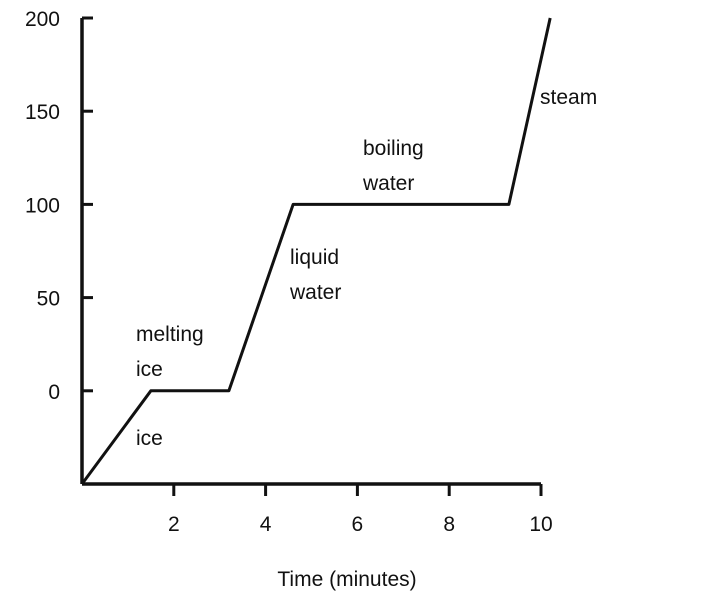  Describe the element at coordinates (42, 205) in the screenshot. I see `y-tick-label-100: 100` at that location.